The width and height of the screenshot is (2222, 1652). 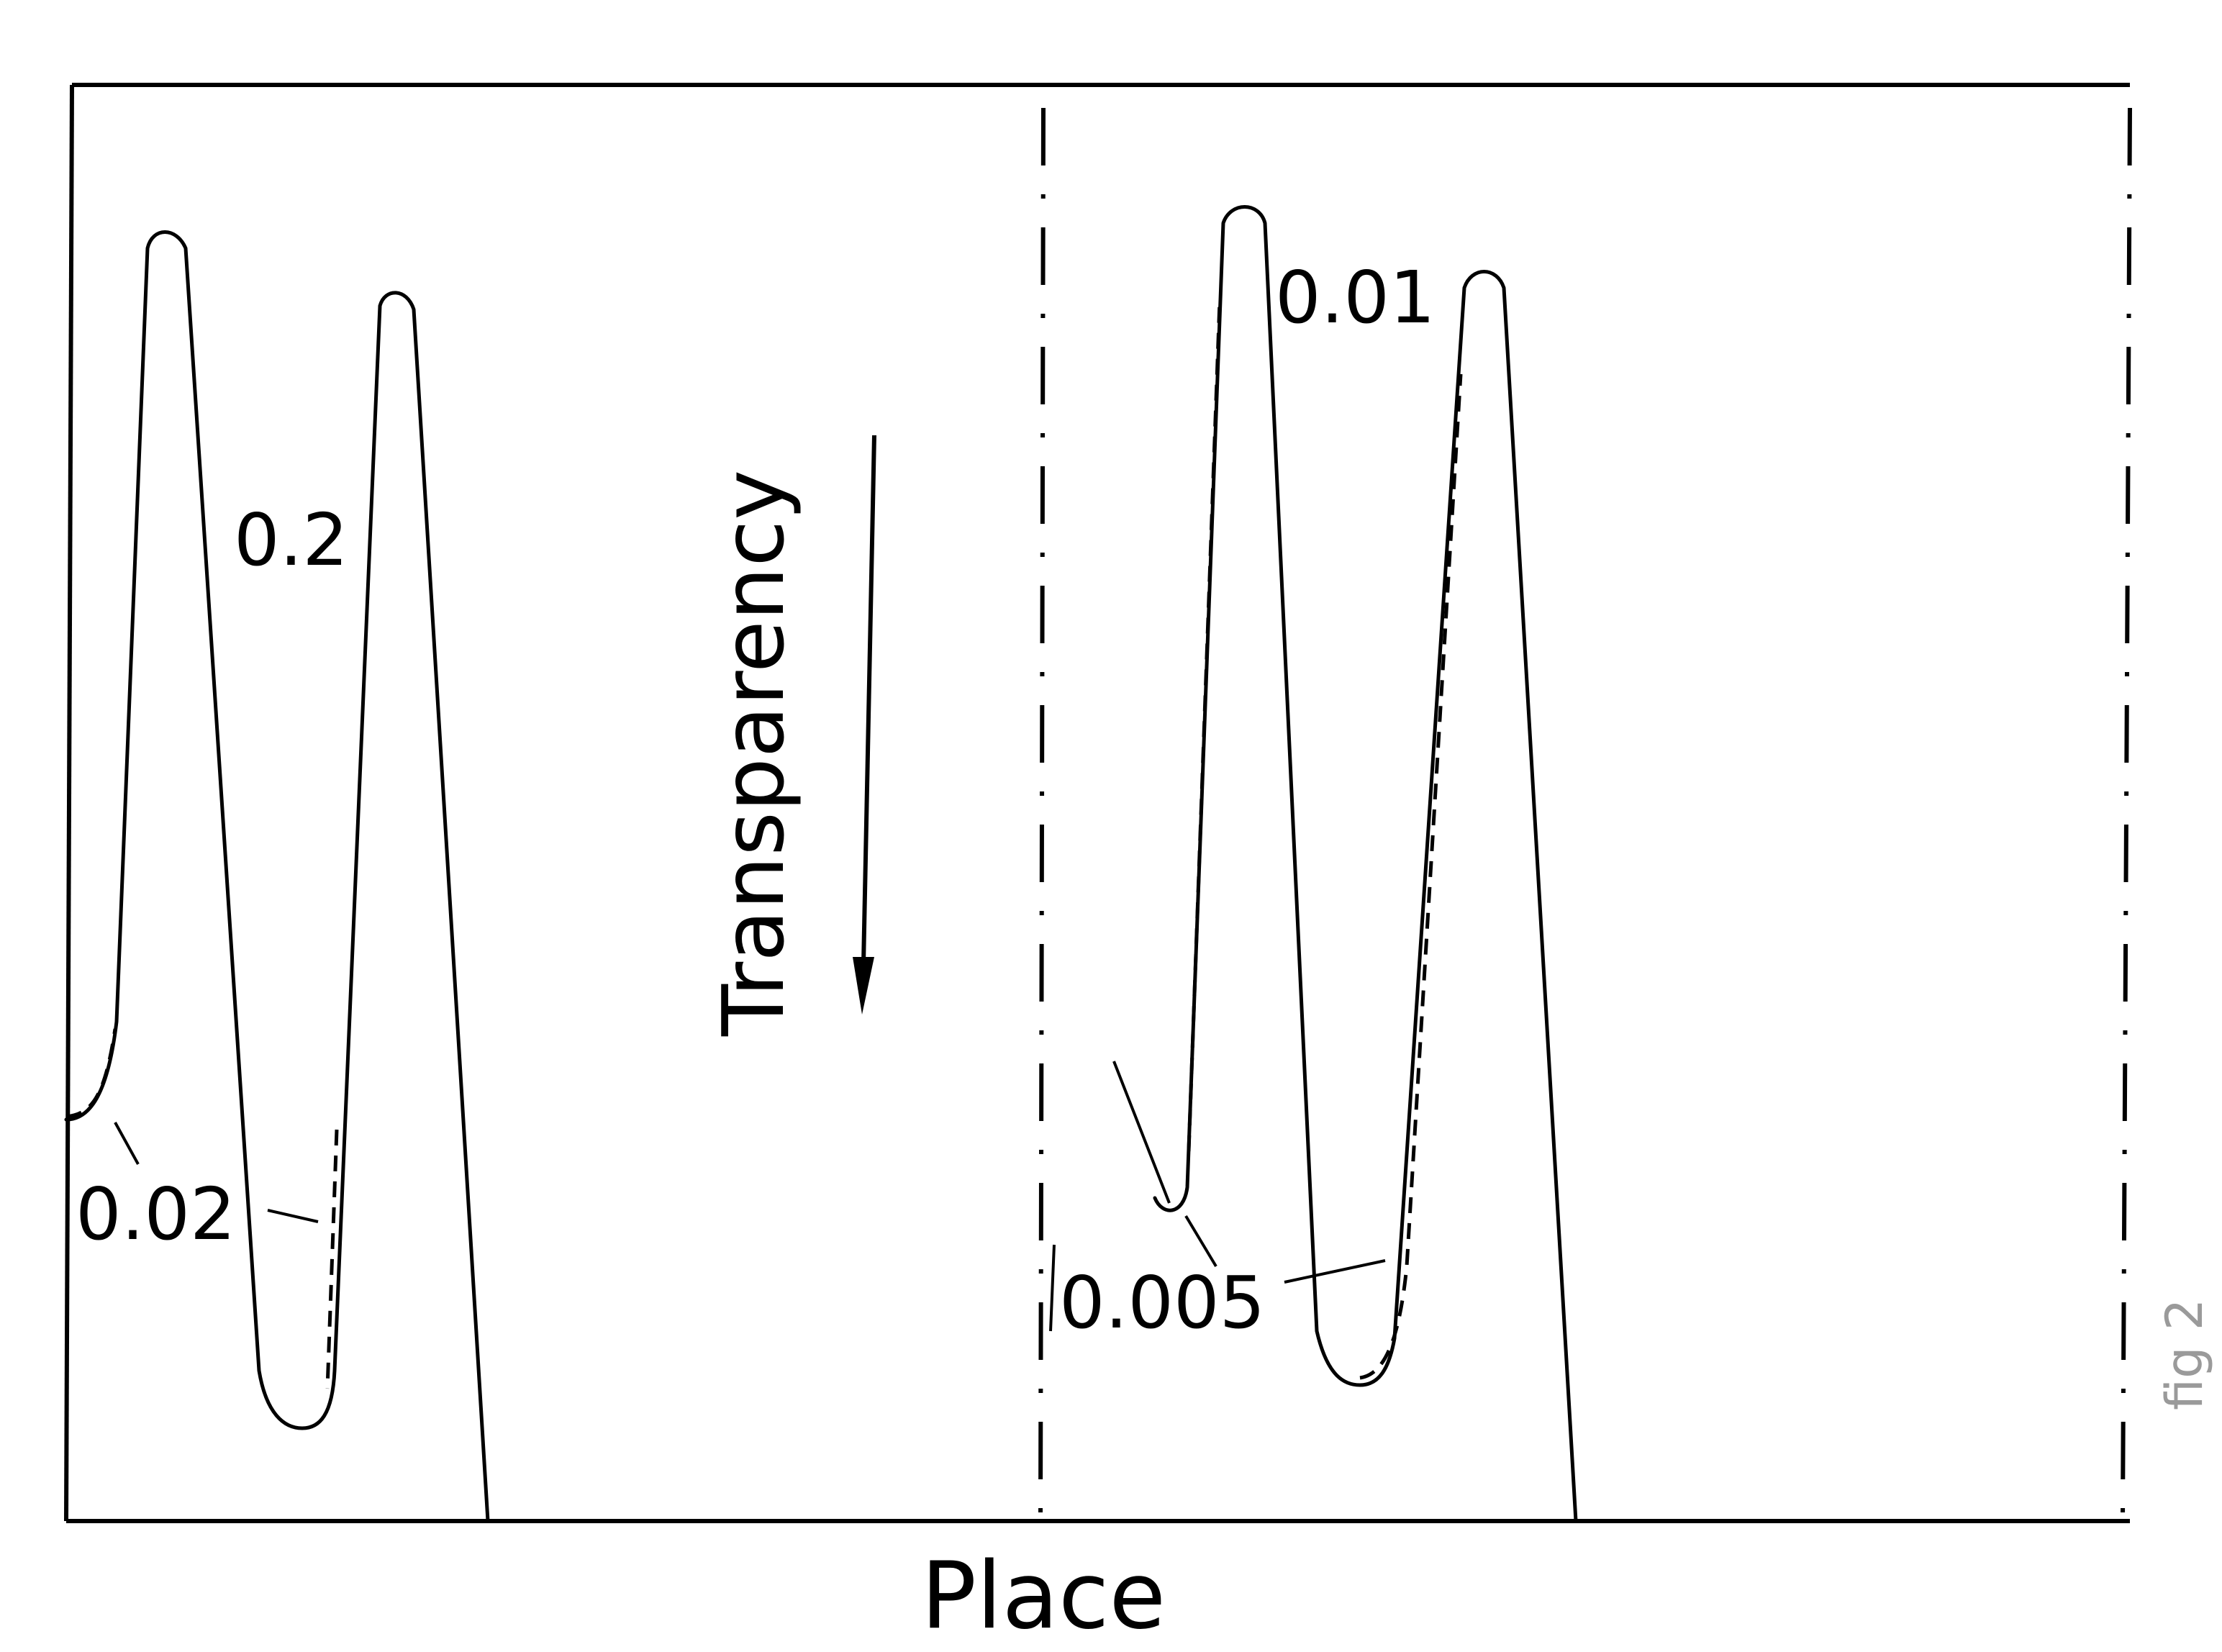 What do you see at coordinates (1052, 1288) in the screenshot?
I see `bracket-d` at bounding box center [1052, 1288].